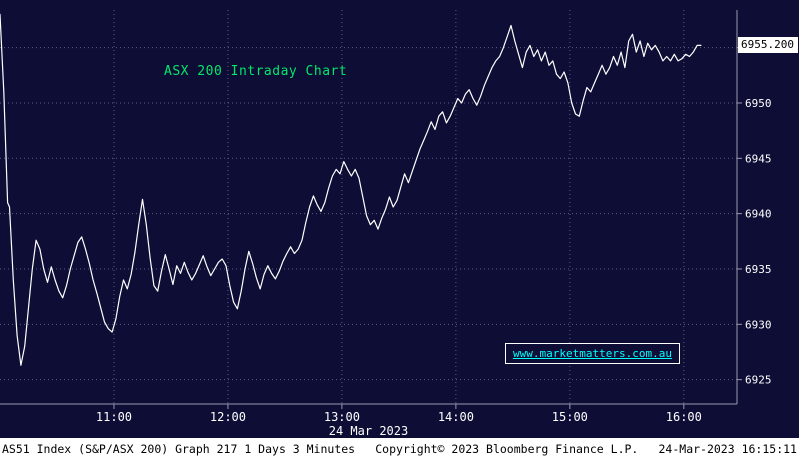 The image size is (799, 460). Describe the element at coordinates (758, 158) in the screenshot. I see `y-axis-label: 6945` at that location.